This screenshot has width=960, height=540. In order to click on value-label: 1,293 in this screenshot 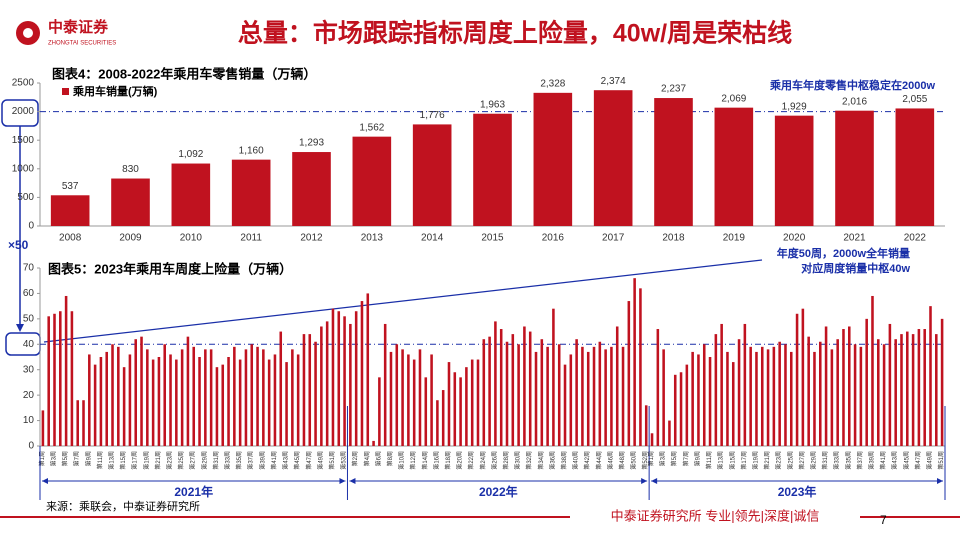, I will do `click(311, 143)`.